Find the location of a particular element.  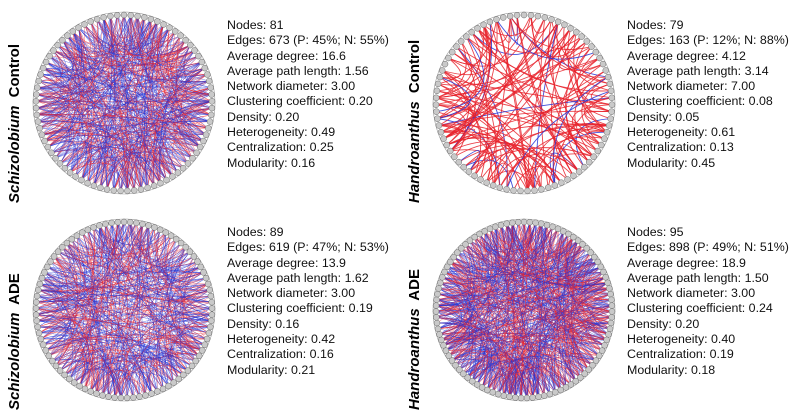

panel-label: Handroanthus ADE is located at coordinates (414, 310).